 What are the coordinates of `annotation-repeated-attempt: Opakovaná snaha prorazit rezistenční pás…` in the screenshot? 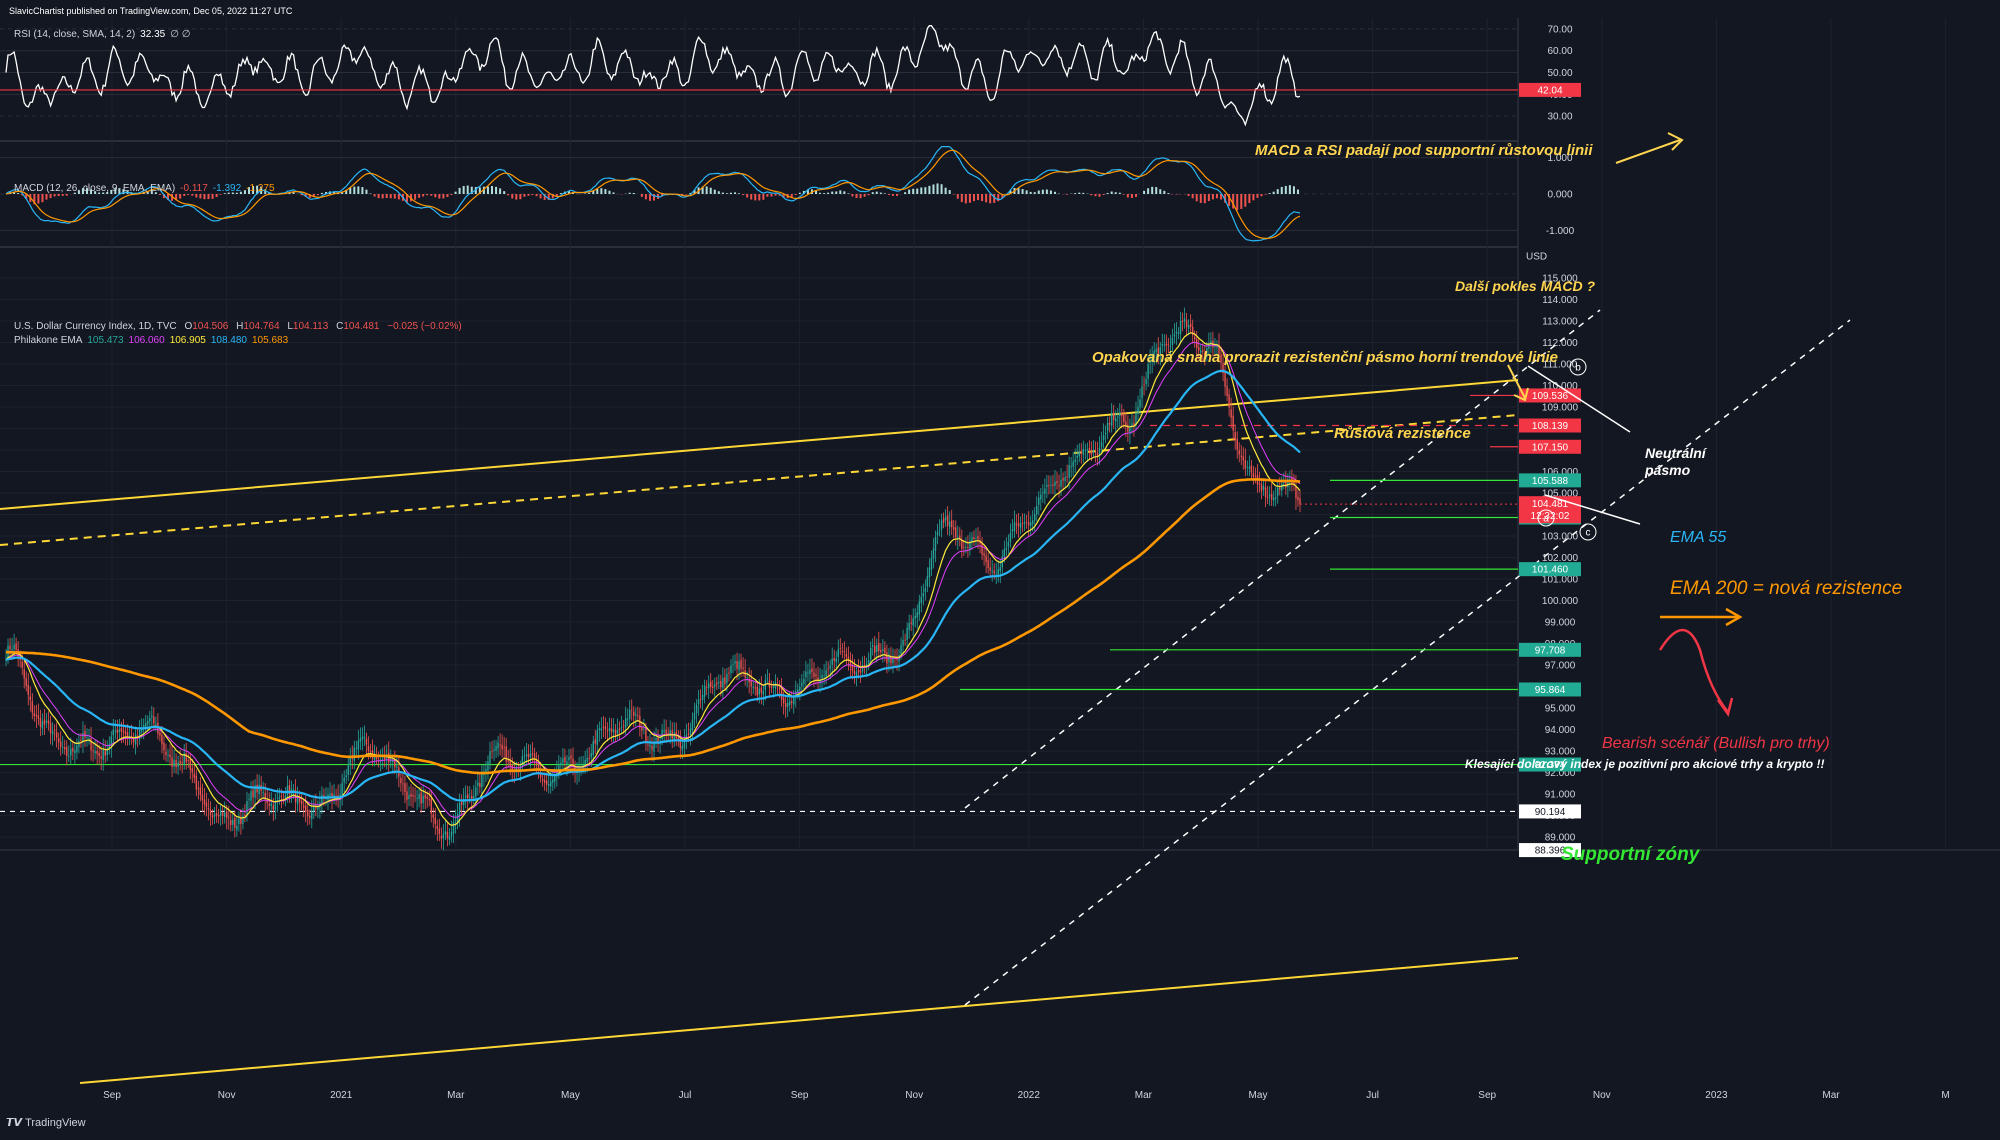 It's located at (1325, 357).